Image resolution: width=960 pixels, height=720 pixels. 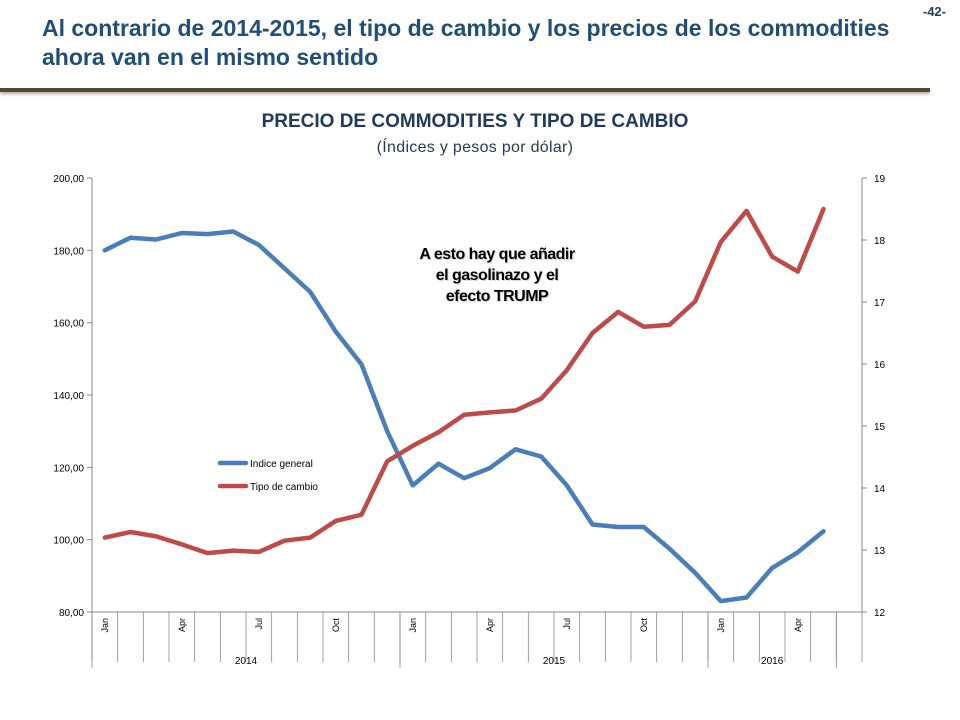 I want to click on y-left-tick-label: 200,00, so click(x=68, y=179).